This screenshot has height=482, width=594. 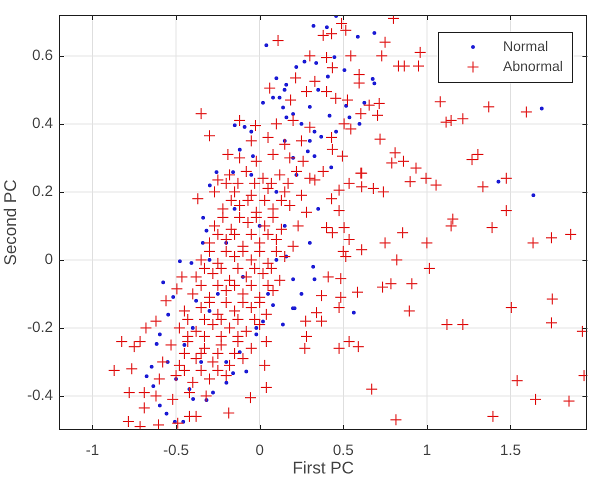 I want to click on x-tick-label: 1.5, so click(x=510, y=451).